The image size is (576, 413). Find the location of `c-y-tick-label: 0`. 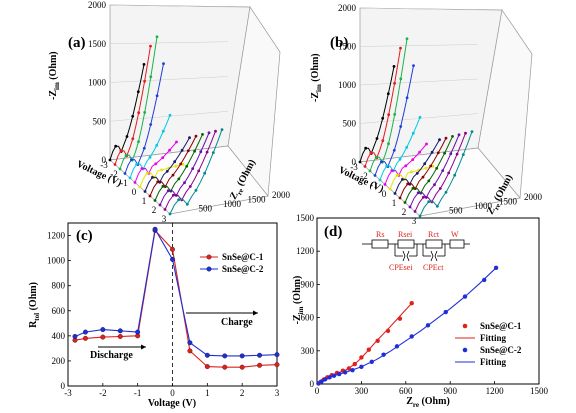

c-y-tick-label: 0 is located at coordinates (63, 386).